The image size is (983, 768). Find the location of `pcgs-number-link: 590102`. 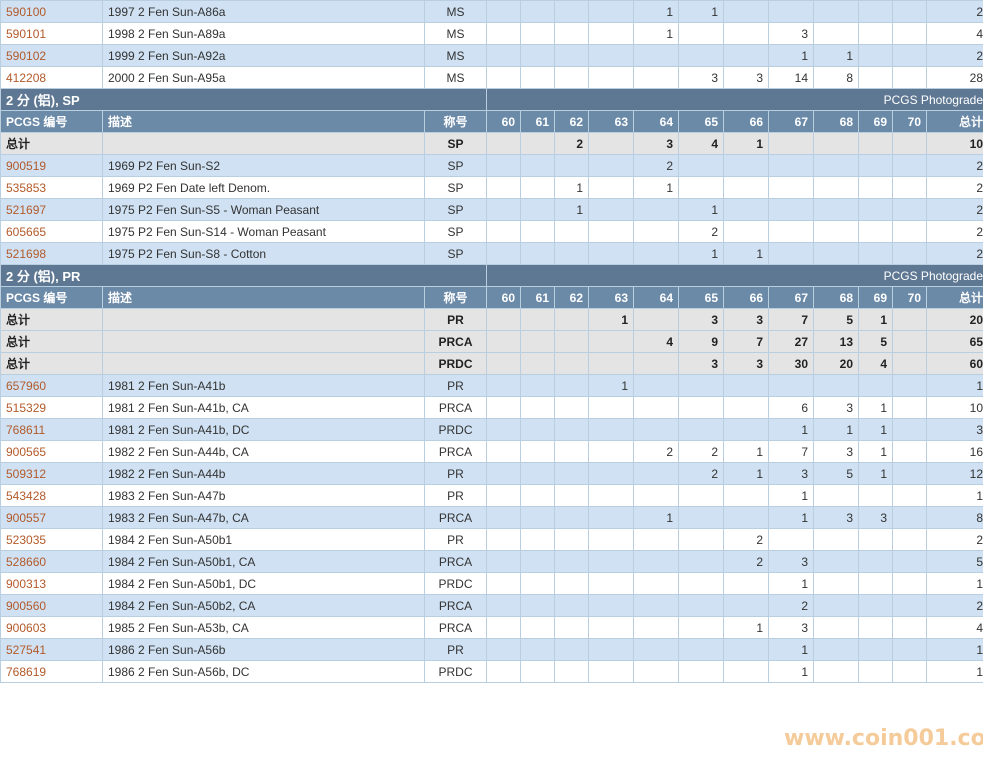

pcgs-number-link: 590102 is located at coordinates (26, 55).